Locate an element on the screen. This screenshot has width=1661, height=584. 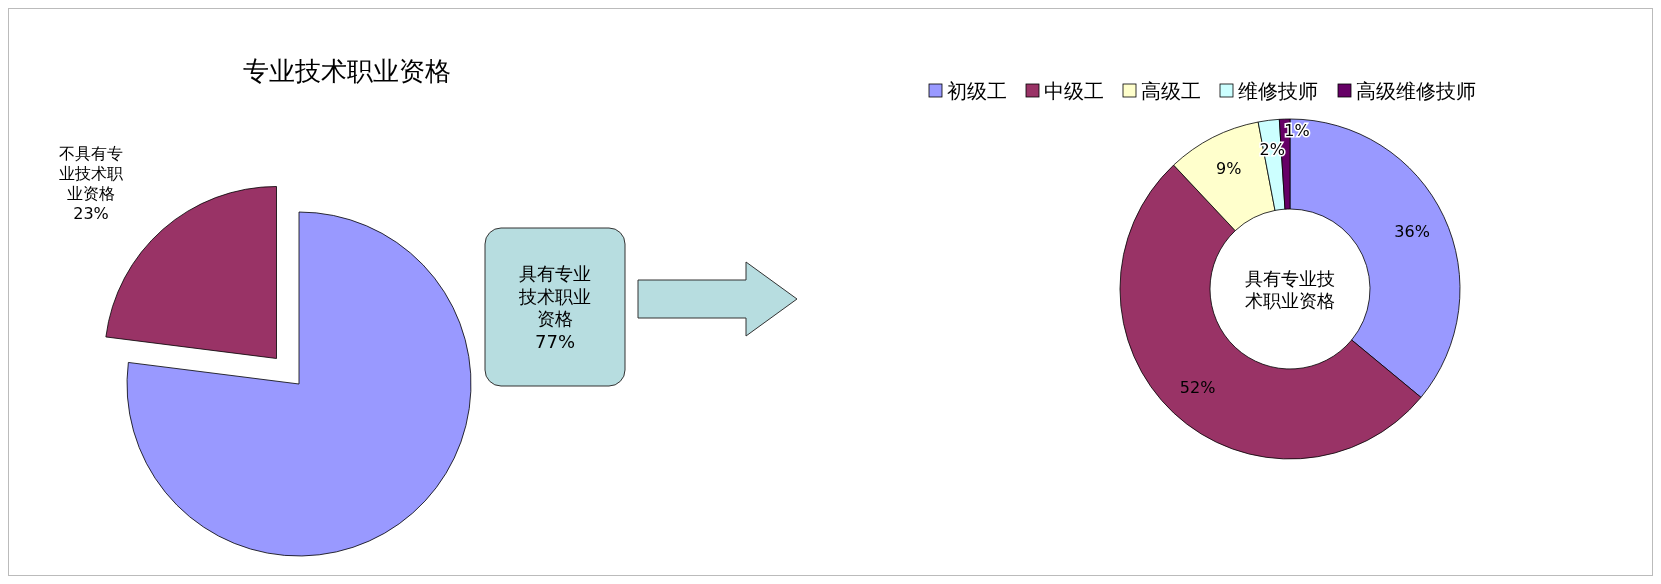
slice-label: 具有专业技术职业资格 is located at coordinates (554, 295).